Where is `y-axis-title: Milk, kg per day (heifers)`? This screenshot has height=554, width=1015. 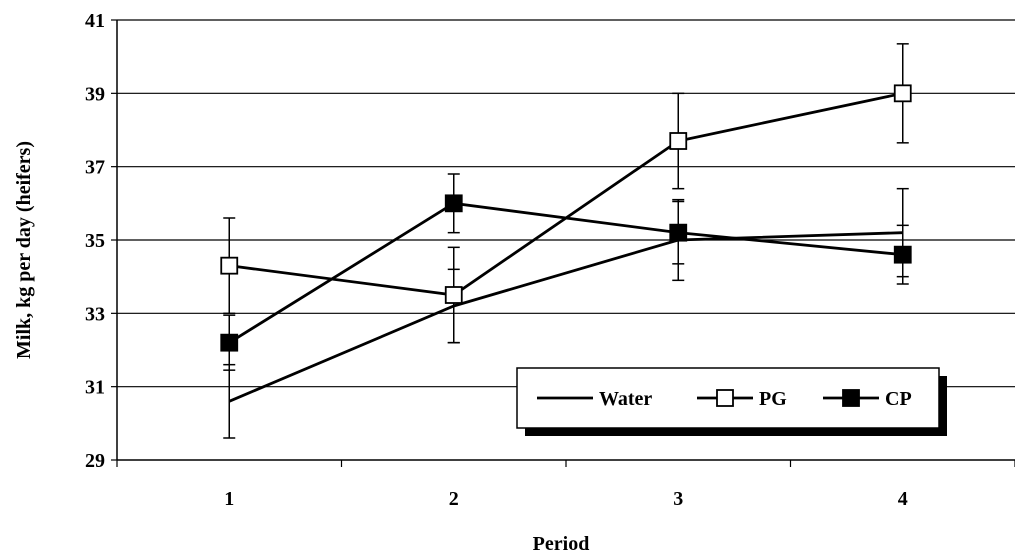
y-axis-title: Milk, kg per day (heifers) is located at coordinates (24, 250).